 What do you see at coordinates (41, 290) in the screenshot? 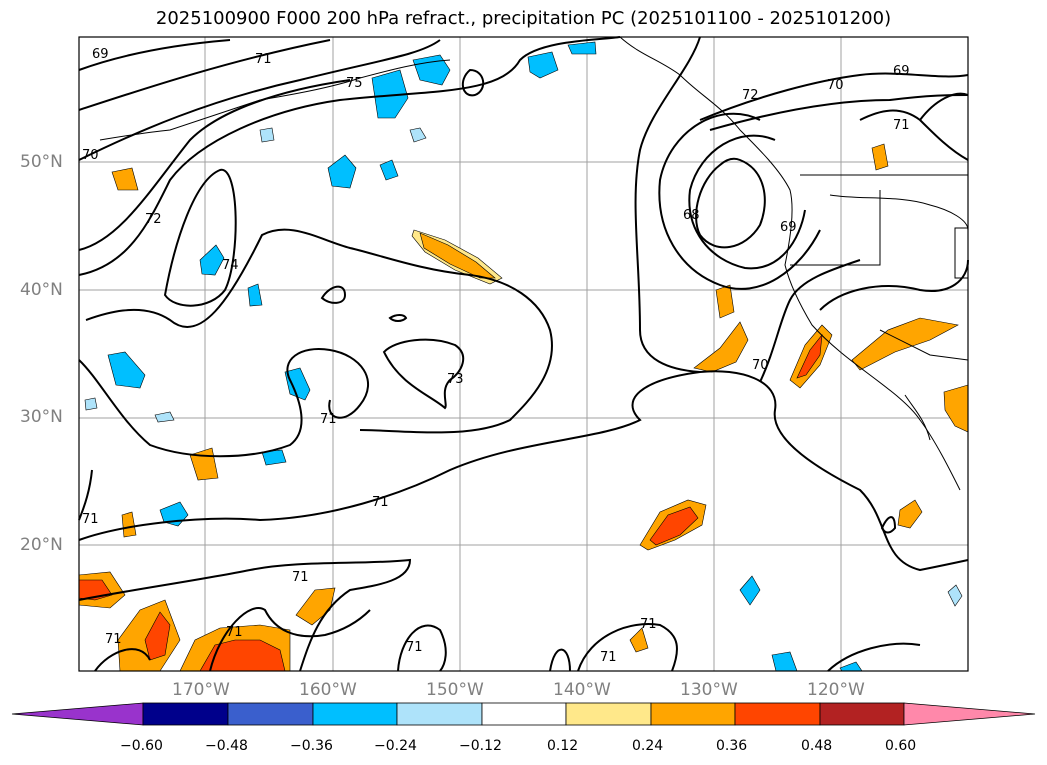
I see `lat-label: 40°N` at bounding box center [41, 290].